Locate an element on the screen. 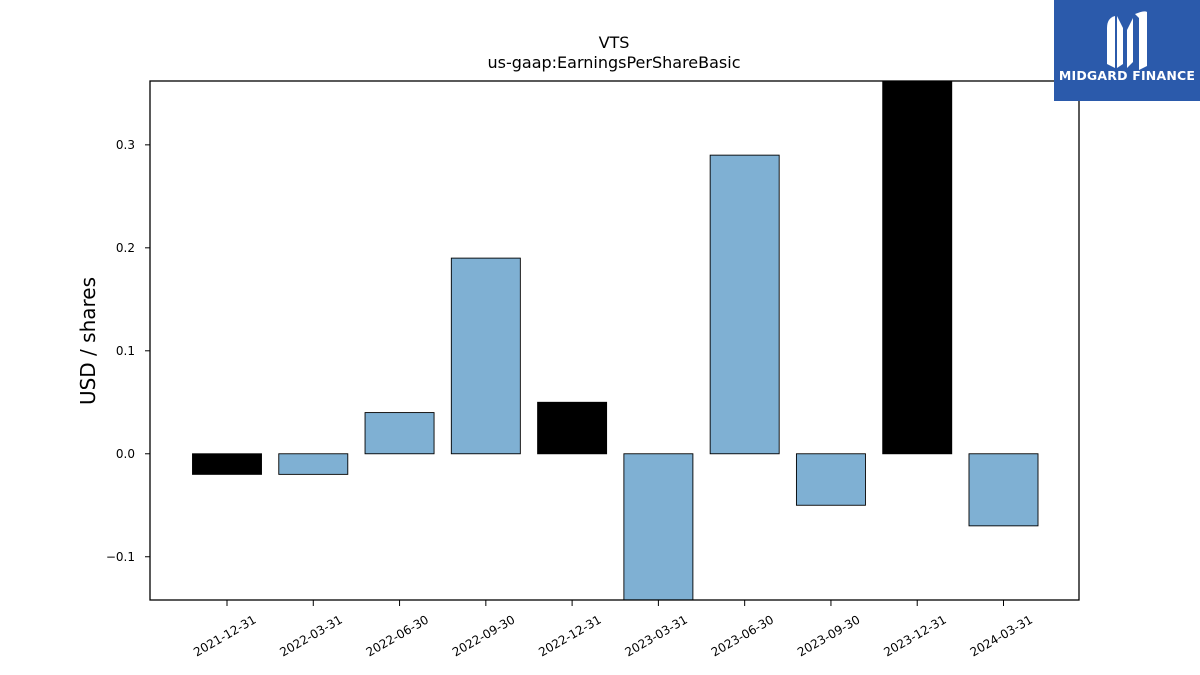  logo-mark-icon is located at coordinates (1127, 40).